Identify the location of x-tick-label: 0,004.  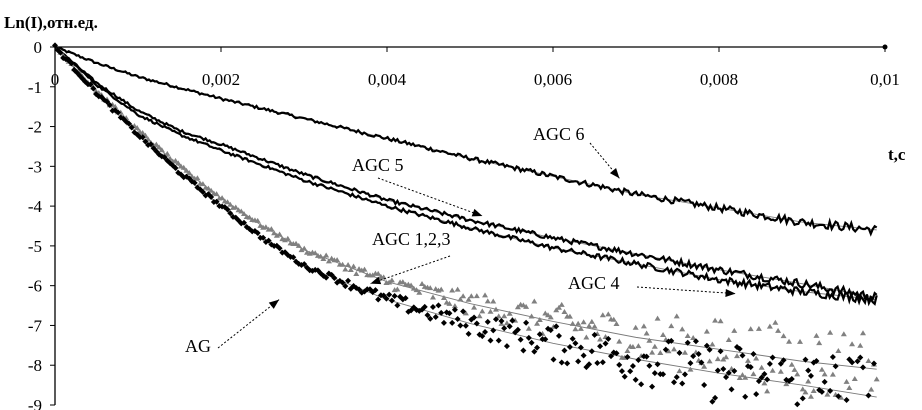
(387, 79).